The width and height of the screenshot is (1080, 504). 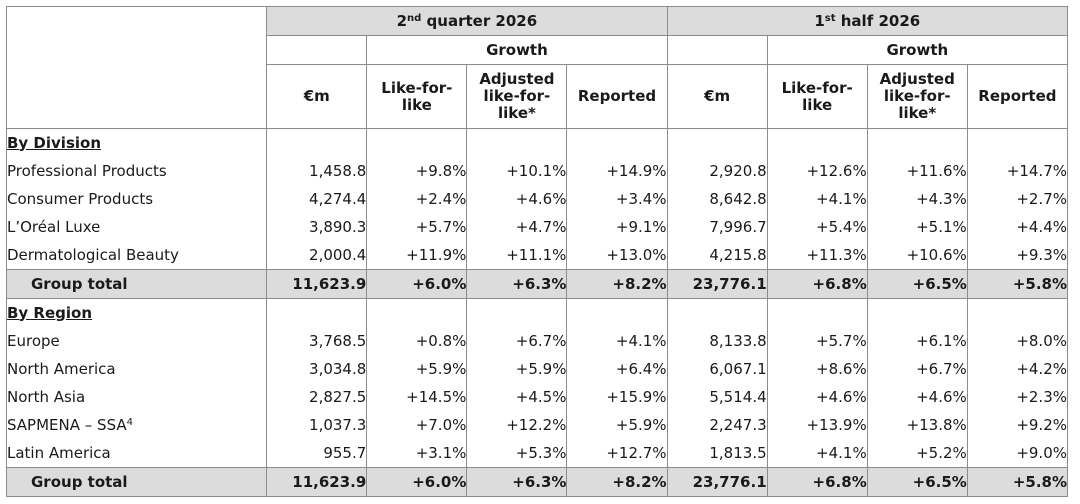 I want to click on h1-lfl-cell: +6.8%, so click(x=817, y=482).